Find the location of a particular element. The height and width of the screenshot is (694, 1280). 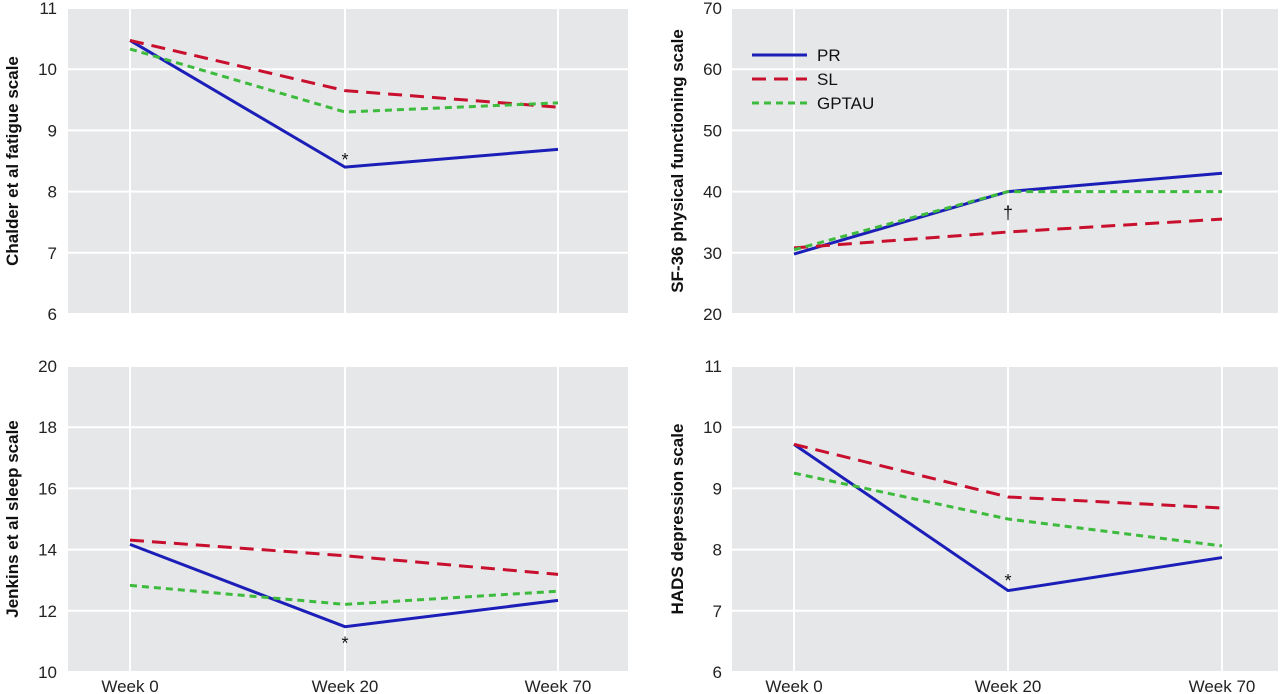

y-axis-label: Jenkins et al sleep scale is located at coordinates (12, 519).